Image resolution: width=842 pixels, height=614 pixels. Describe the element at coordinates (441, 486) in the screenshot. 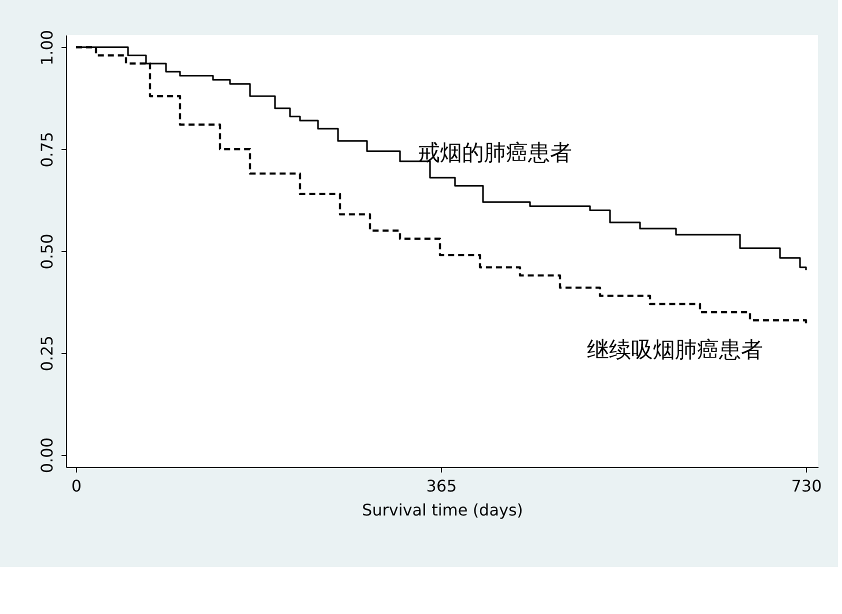

I see `x-tick-label: 365` at that location.